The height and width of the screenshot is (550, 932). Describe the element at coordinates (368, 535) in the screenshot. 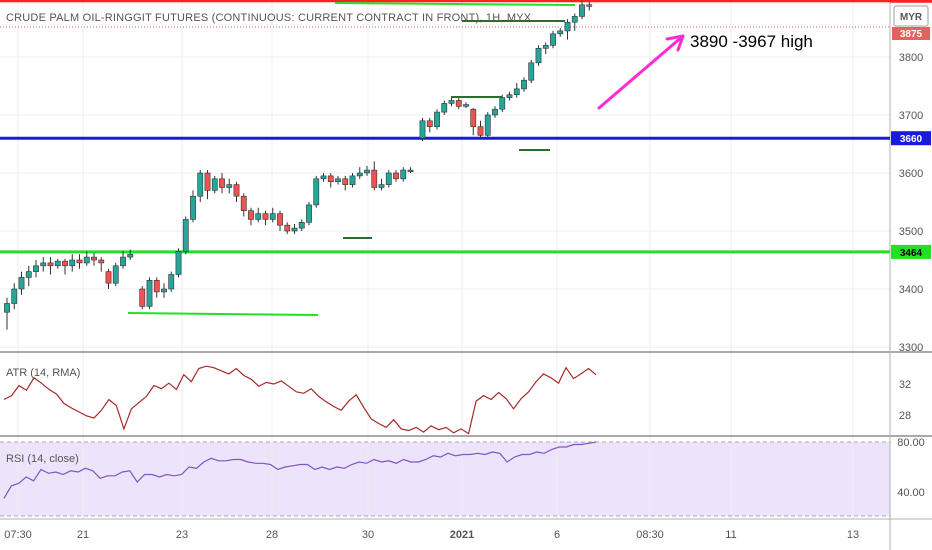

I see `time-tick-4: 30` at that location.